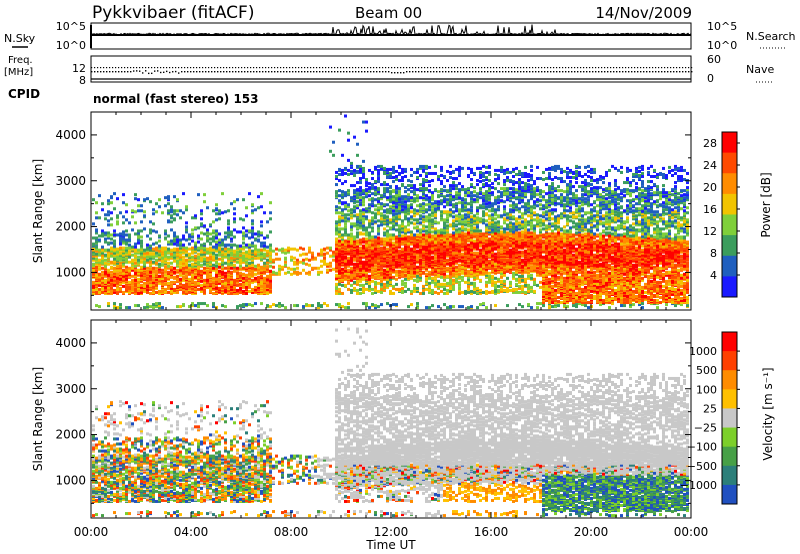 Image resolution: width=800 pixels, height=554 pixels. What do you see at coordinates (82, 80) in the screenshot?
I see `freq-left-tick-bottom: 8` at bounding box center [82, 80].